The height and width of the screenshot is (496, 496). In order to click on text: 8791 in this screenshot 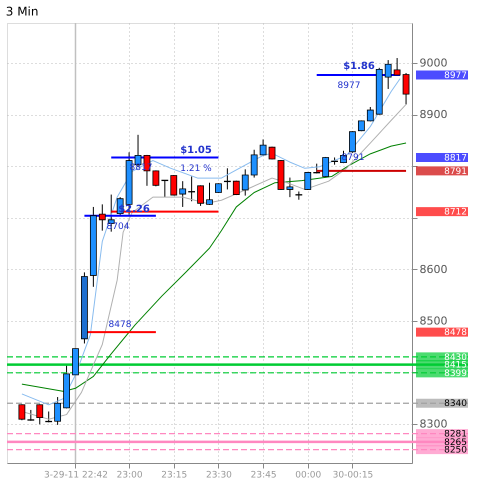, I will do `click(455, 171)`.